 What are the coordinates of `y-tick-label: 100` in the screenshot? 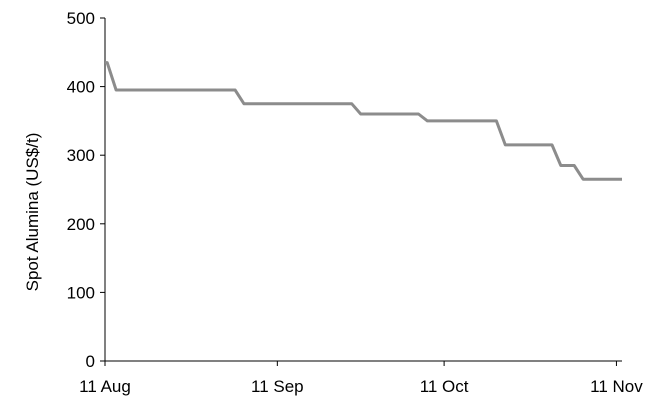 It's located at (81, 292).